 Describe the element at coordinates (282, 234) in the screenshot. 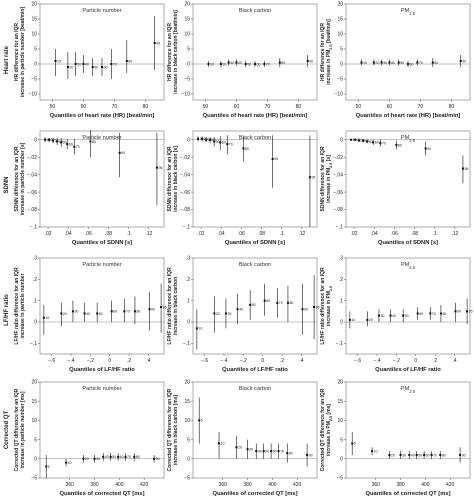

I see `x-tick-label: .1` at that location.